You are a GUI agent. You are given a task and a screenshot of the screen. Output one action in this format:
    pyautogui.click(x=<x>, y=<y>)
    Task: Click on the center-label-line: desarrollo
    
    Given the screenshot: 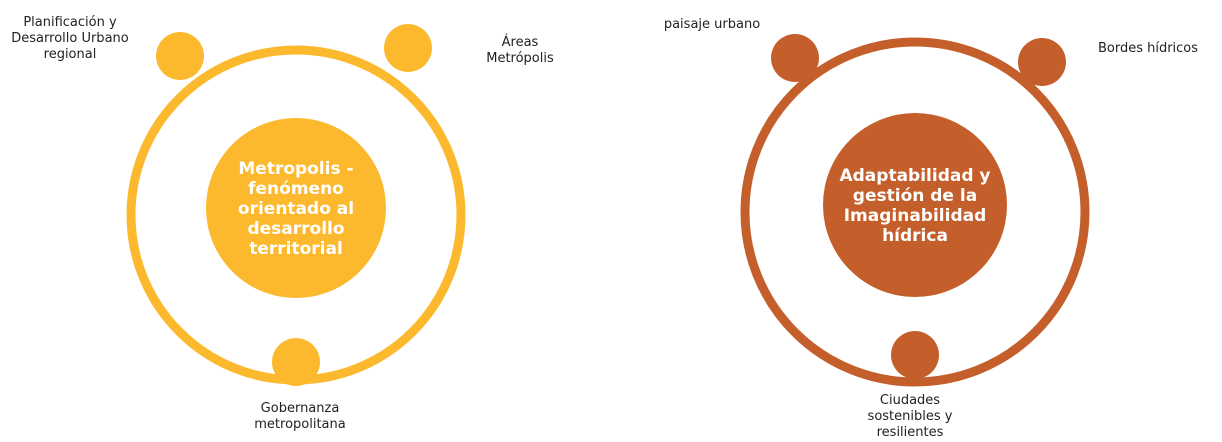 What is the action you would take?
    pyautogui.click(x=295, y=229)
    